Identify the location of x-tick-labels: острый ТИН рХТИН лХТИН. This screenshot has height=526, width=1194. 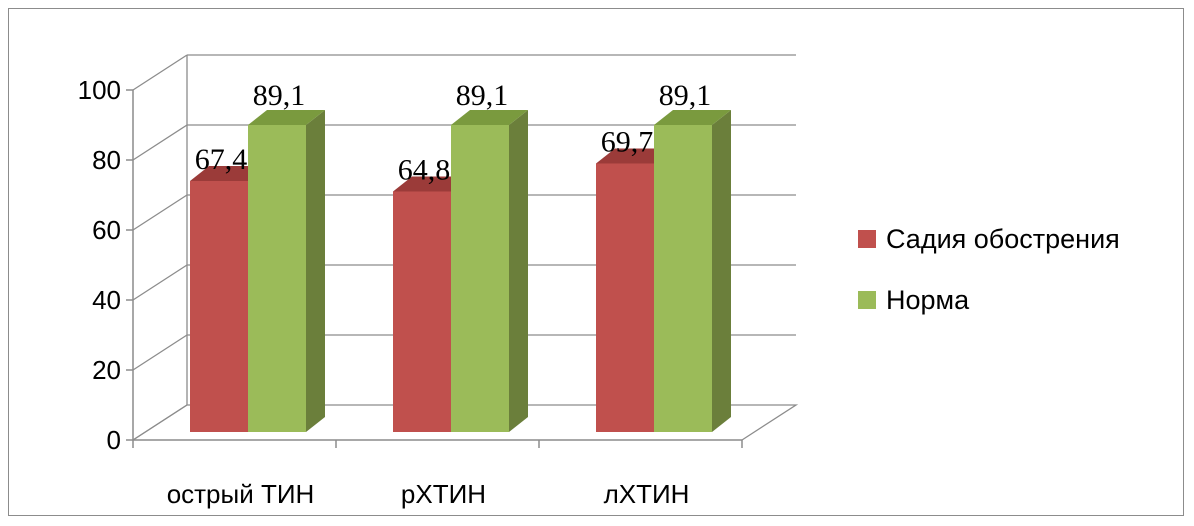
(428, 494).